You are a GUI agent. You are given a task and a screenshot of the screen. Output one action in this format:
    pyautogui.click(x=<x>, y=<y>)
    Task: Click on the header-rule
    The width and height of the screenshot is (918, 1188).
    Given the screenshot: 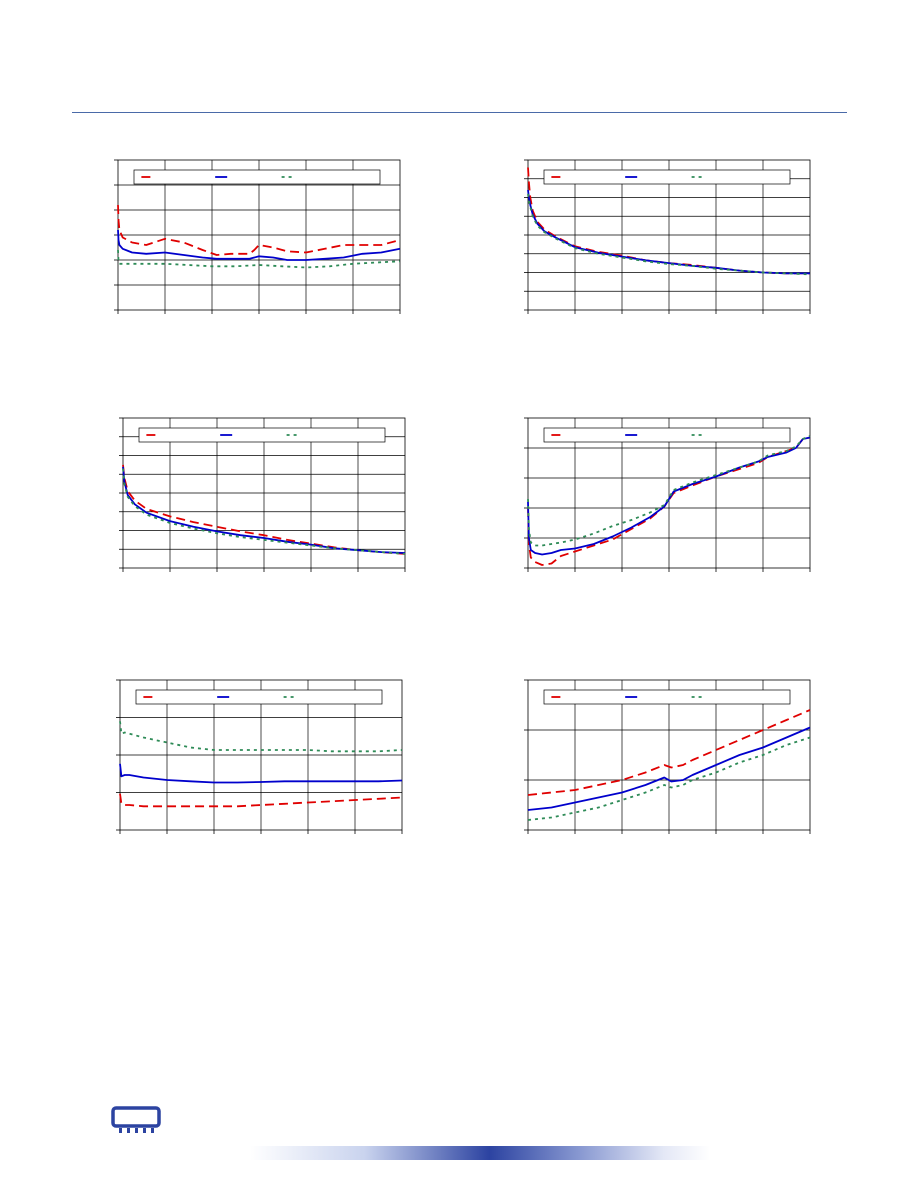 What is the action you would take?
    pyautogui.click(x=459, y=112)
    